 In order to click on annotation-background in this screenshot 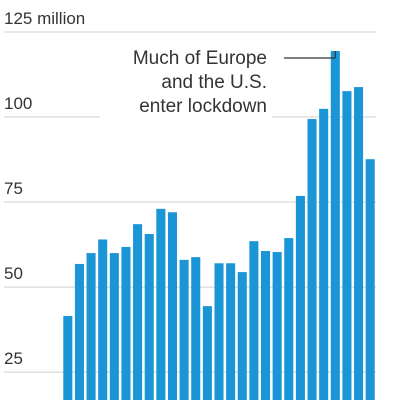, I will do `click(186, 84)`.